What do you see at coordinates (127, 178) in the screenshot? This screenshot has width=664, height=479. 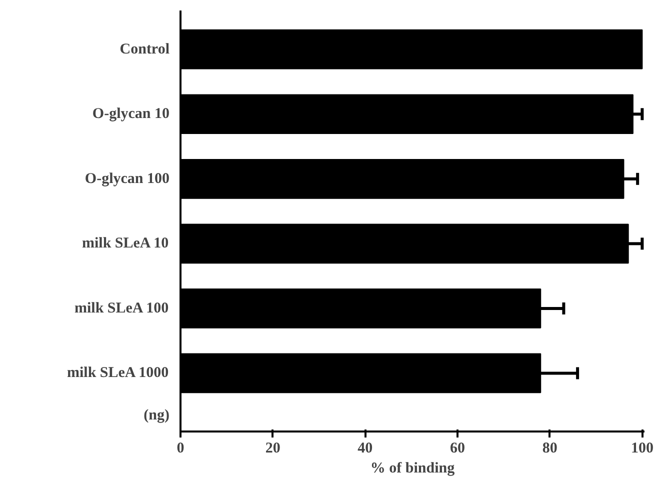 I see `y-tick-label: O-glycan 100` at bounding box center [127, 178].